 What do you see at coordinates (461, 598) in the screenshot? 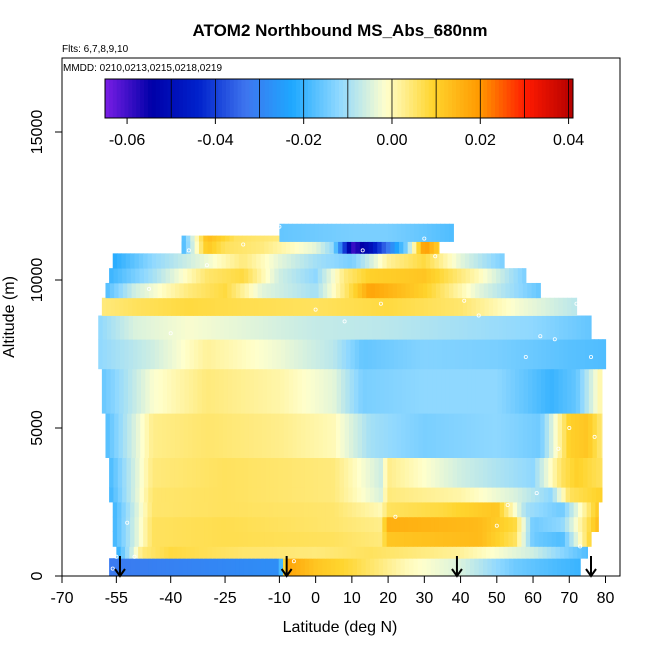
I see `x-tick-label: 40` at bounding box center [461, 598].